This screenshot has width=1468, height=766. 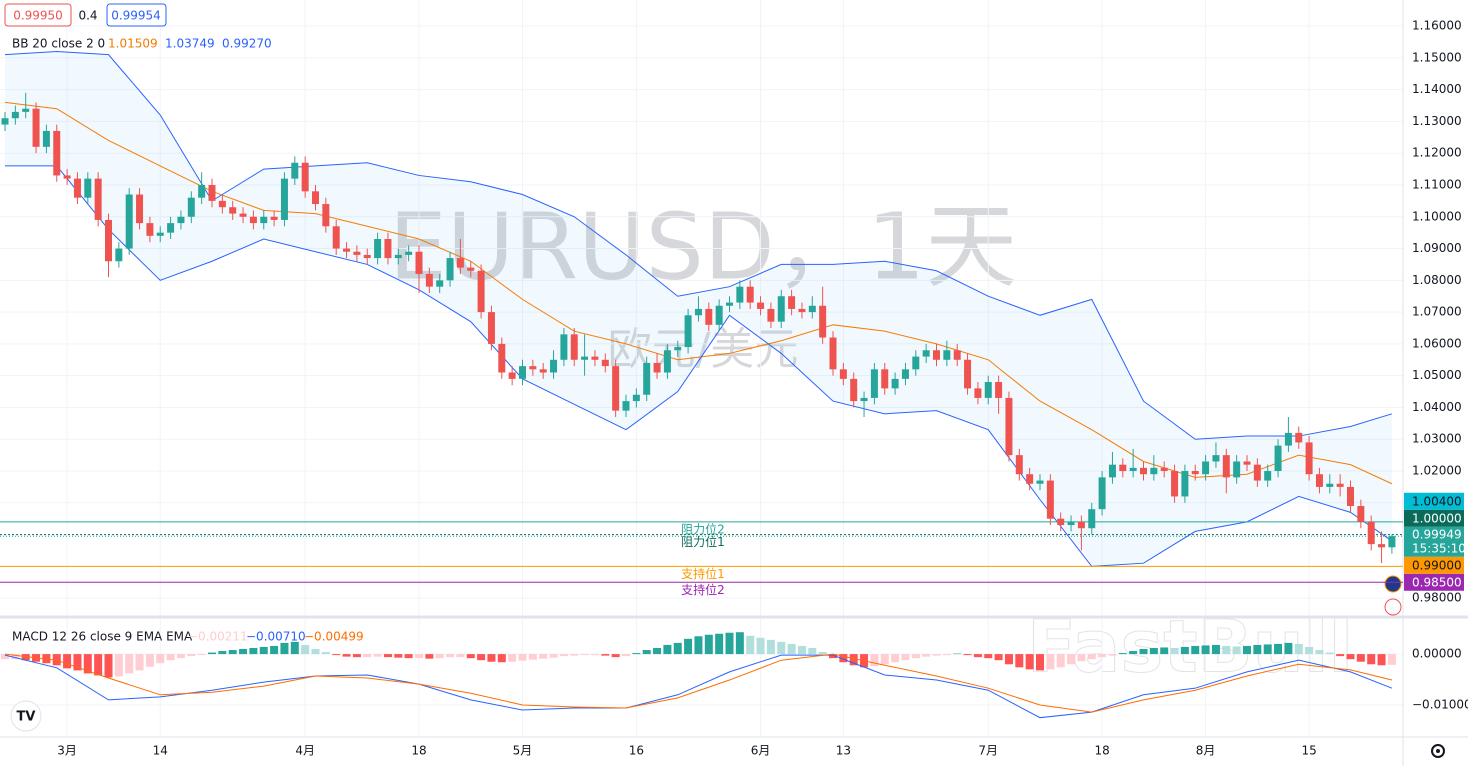 What do you see at coordinates (1437, 184) in the screenshot?
I see `y-tick-label: 1.11000` at bounding box center [1437, 184].